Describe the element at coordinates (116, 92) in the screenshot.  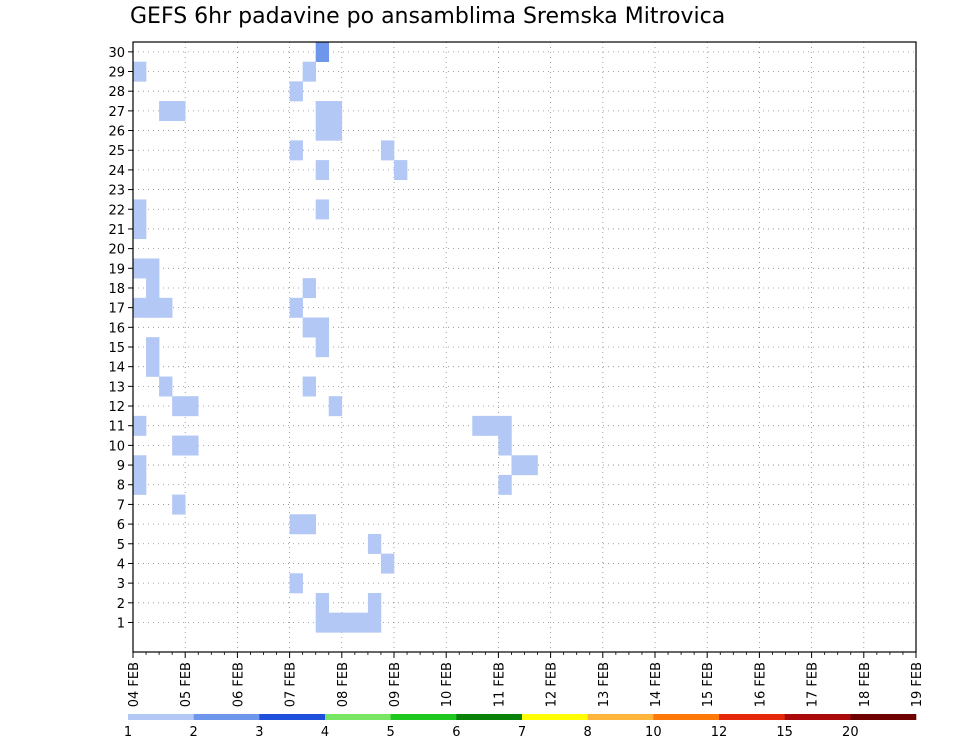
I see `y-tick-label: 28` at that location.